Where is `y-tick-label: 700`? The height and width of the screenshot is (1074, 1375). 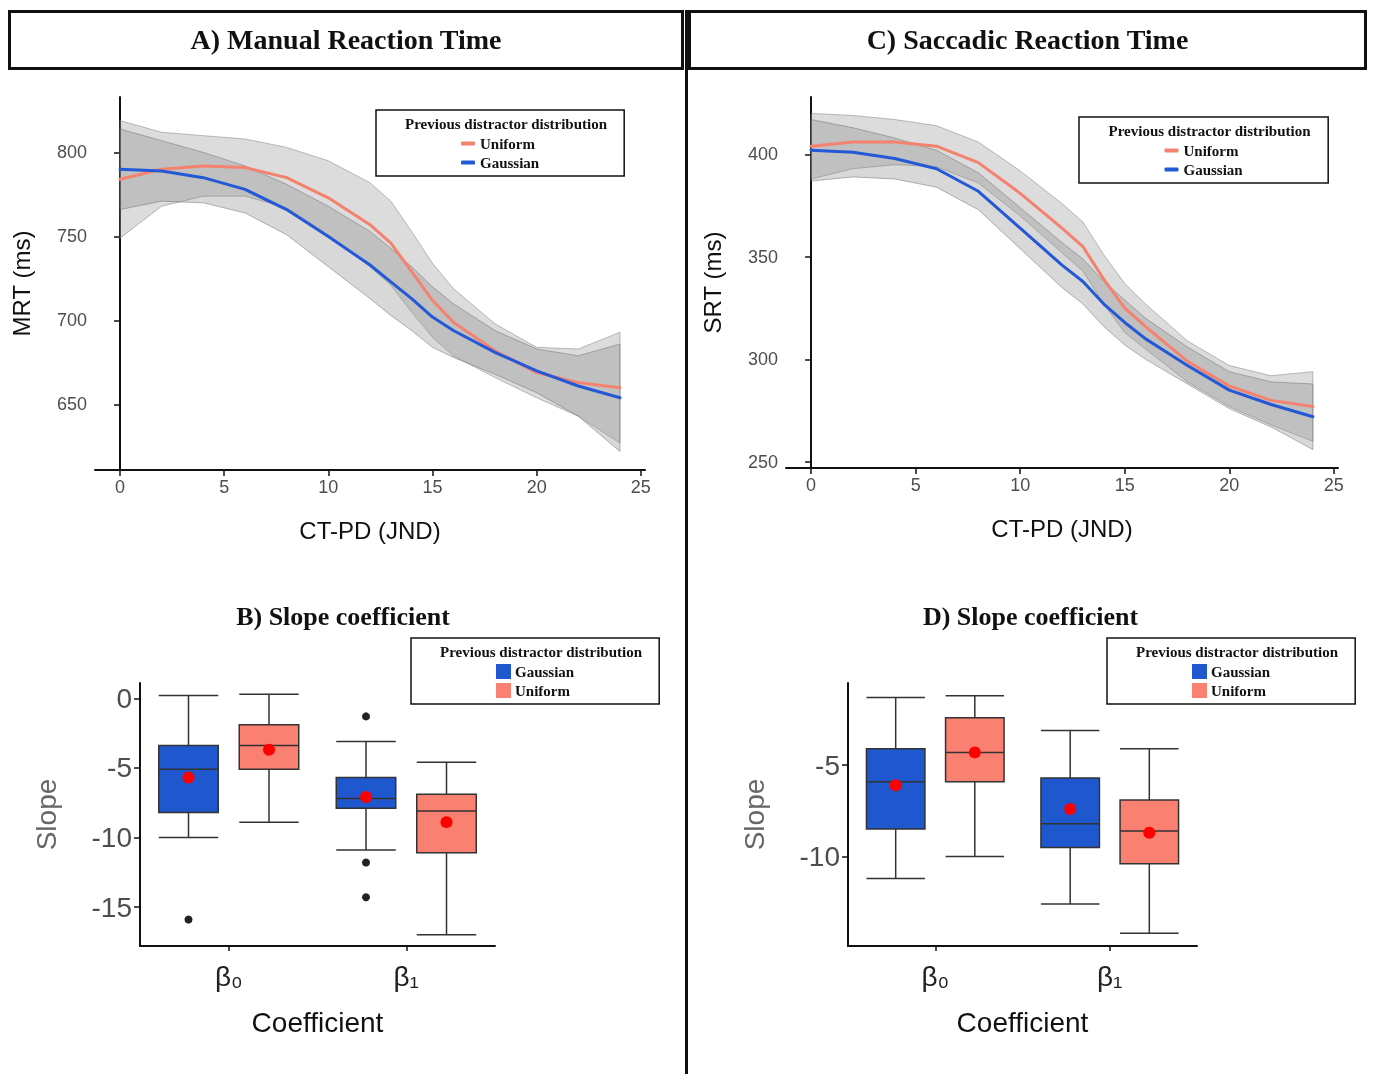
y-tick-label: 700 is located at coordinates (71, 320).